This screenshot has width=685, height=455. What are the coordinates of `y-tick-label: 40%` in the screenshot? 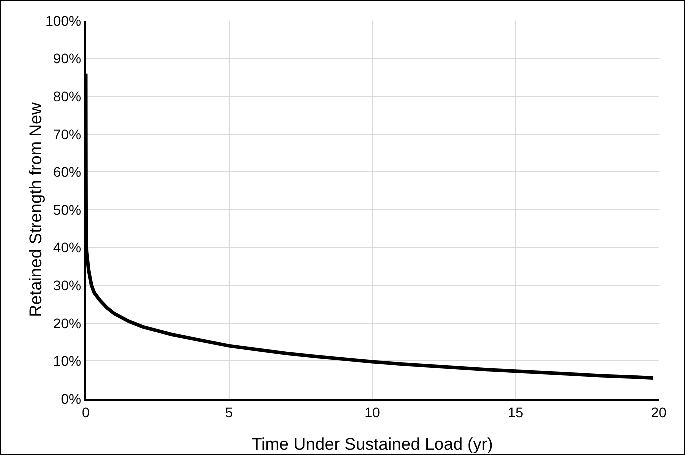 It's located at (67, 248).